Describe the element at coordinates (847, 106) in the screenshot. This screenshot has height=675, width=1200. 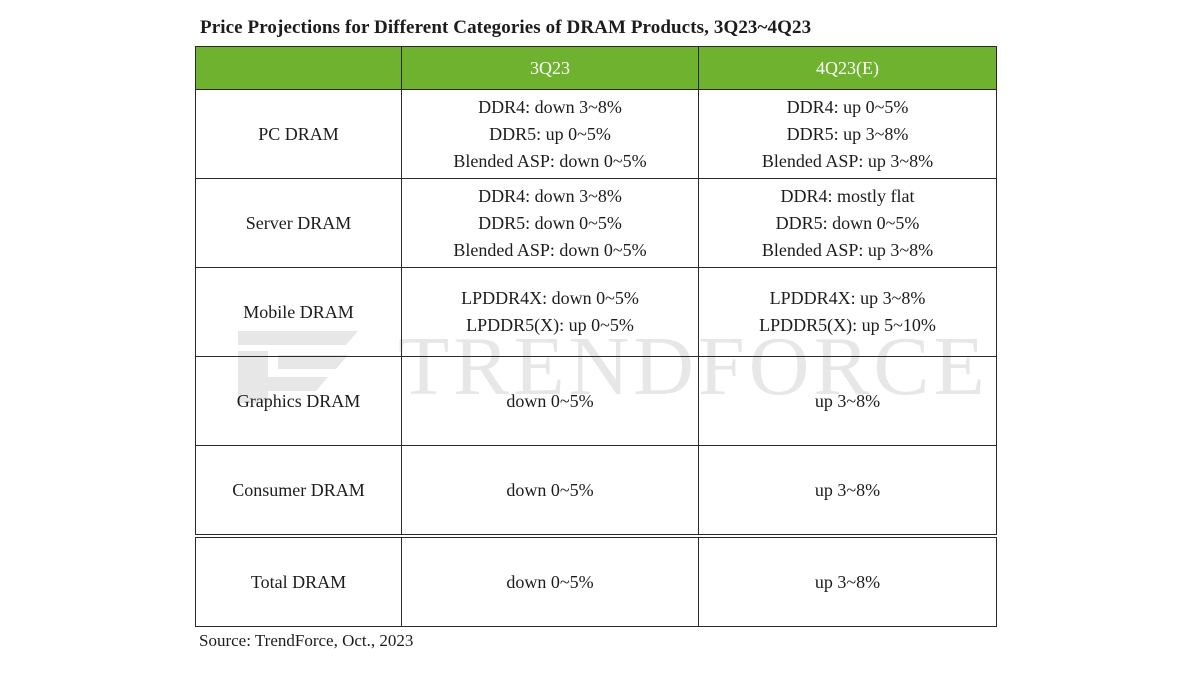
I see `projection-line: DDR4: up 0~5%` at that location.